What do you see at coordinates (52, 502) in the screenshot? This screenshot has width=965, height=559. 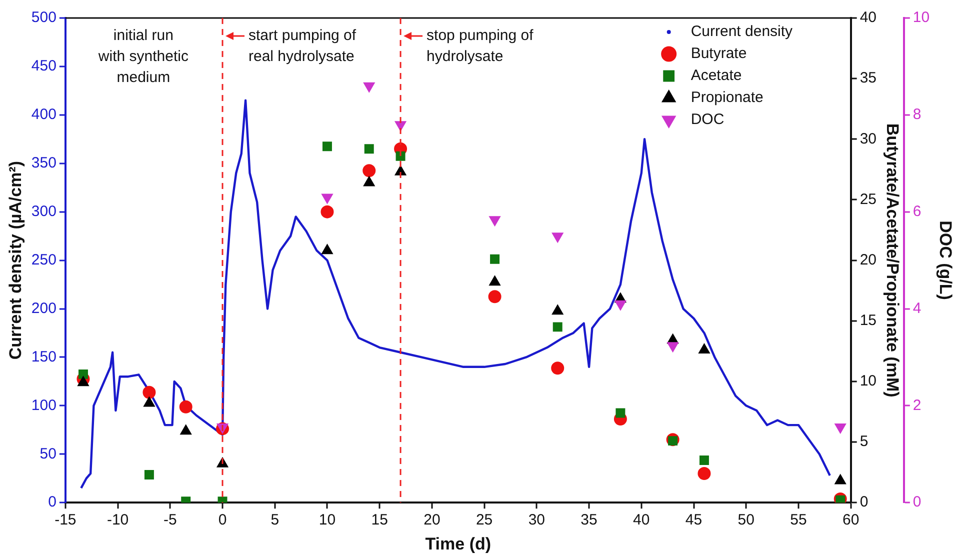 I see `y-tick-label: 0` at bounding box center [52, 502].